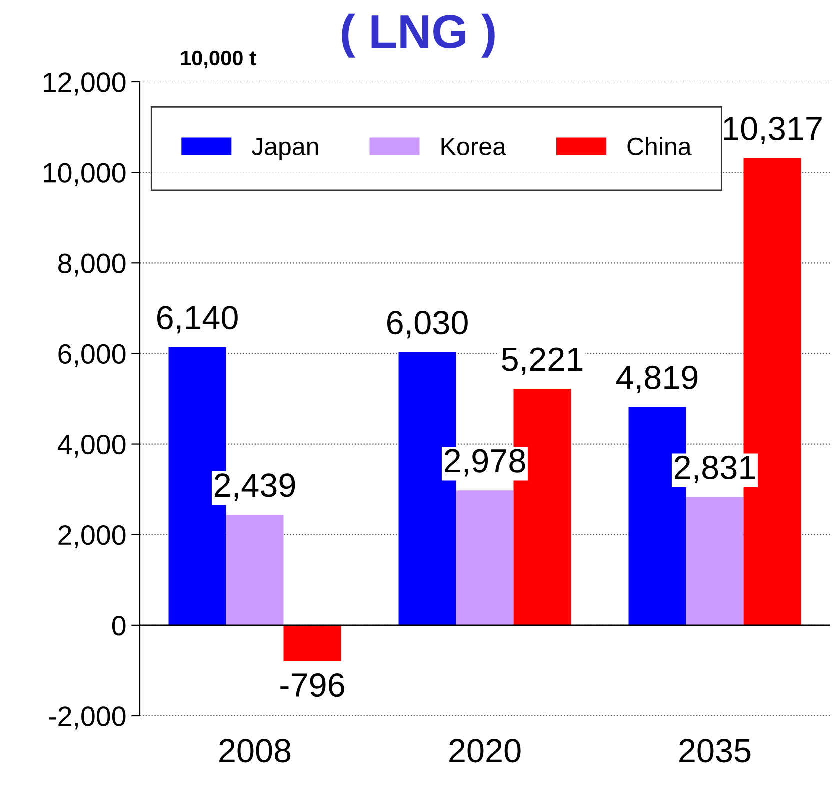 The width and height of the screenshot is (837, 798). What do you see at coordinates (660, 146) in the screenshot?
I see `legend-label: China` at bounding box center [660, 146].